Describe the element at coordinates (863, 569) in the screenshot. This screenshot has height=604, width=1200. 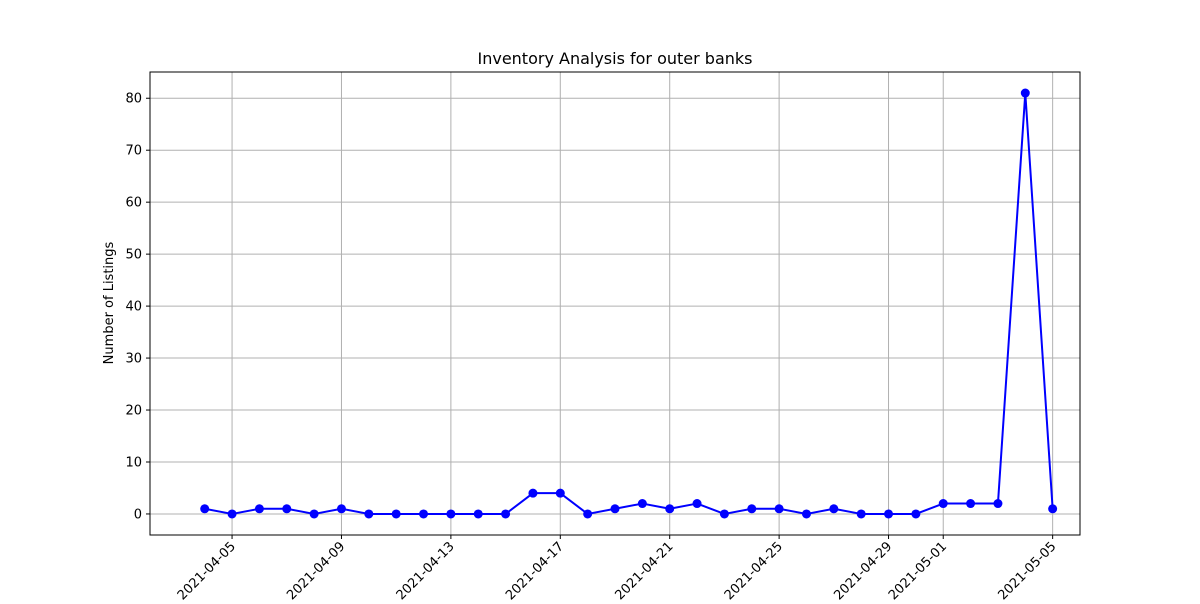
I see `x-tick-label: 2021-04-29` at that location.